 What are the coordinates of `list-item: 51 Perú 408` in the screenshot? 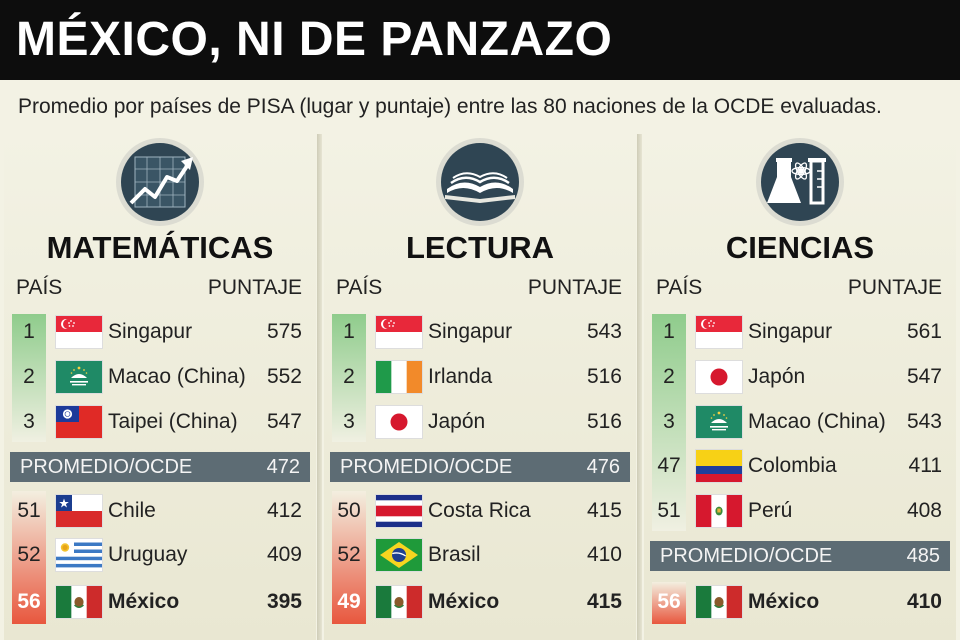 It's located at (800, 511).